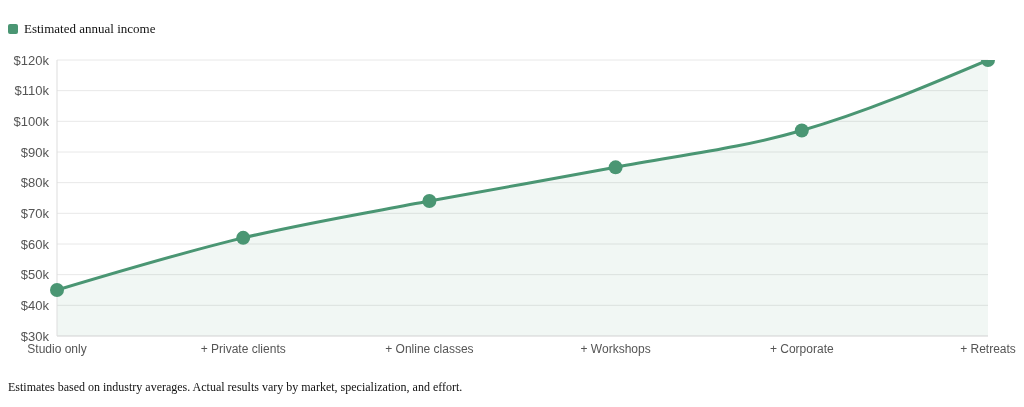 The height and width of the screenshot is (407, 1024). I want to click on x-tick-label: Studio only, so click(57, 348).